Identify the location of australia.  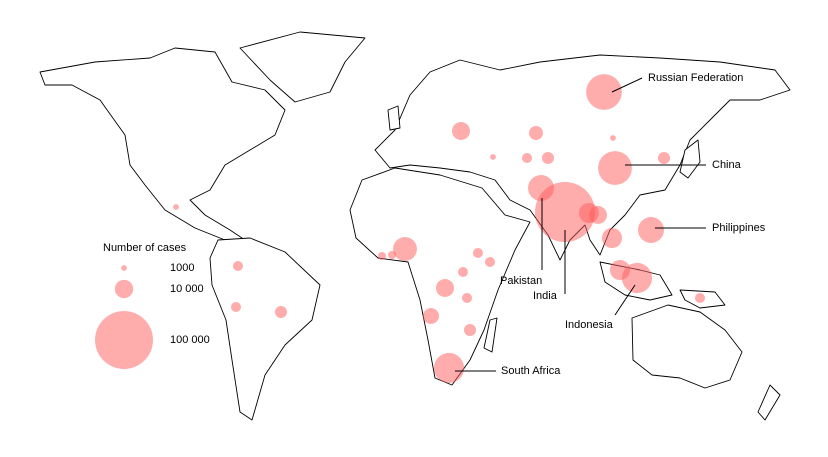
(687, 346).